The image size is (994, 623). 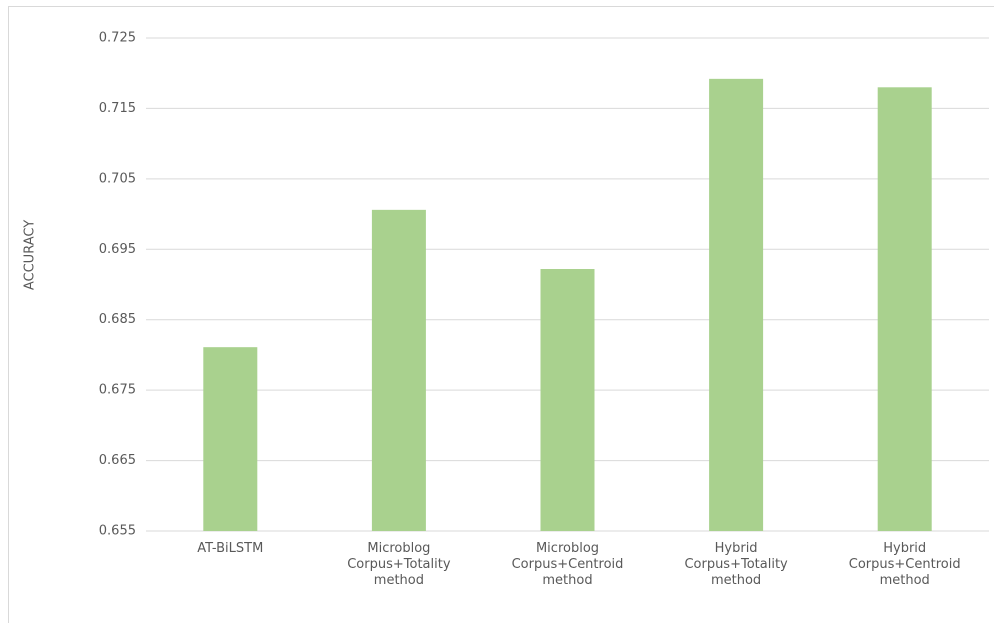 I want to click on y-tick-label: 0.675, so click(x=117, y=390).